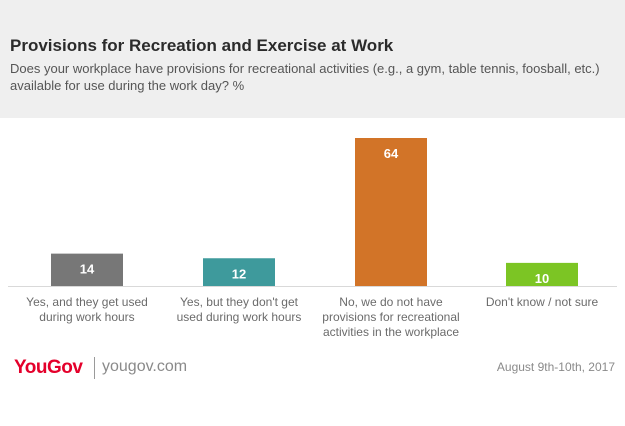 This screenshot has height=426, width=625. Describe the element at coordinates (391, 153) in the screenshot. I see `data-label-3: 64` at that location.